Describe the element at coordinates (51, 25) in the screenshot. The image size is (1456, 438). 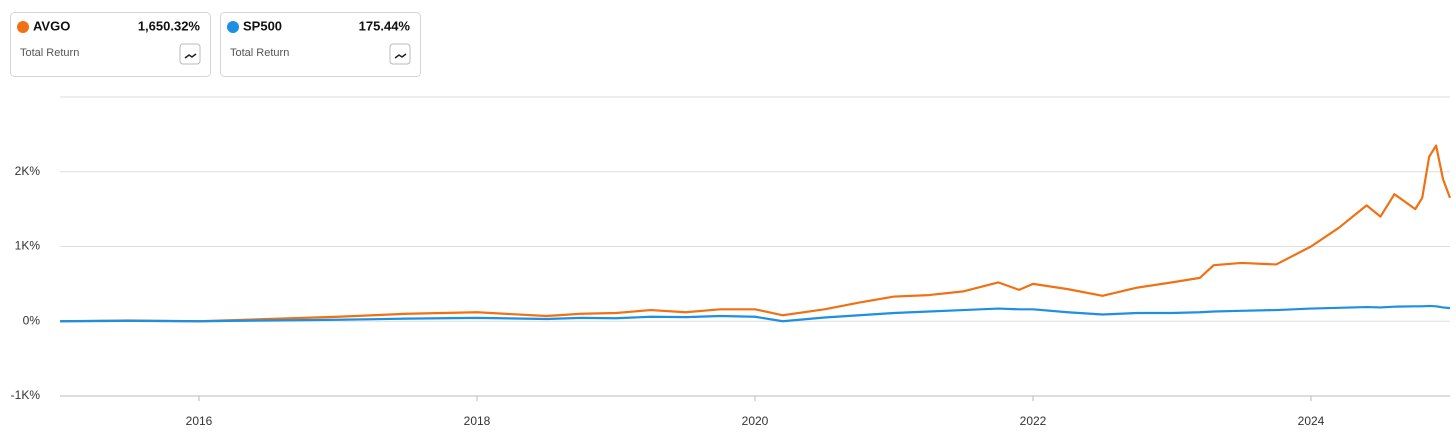
I see `legend-name: AVGO` at that location.